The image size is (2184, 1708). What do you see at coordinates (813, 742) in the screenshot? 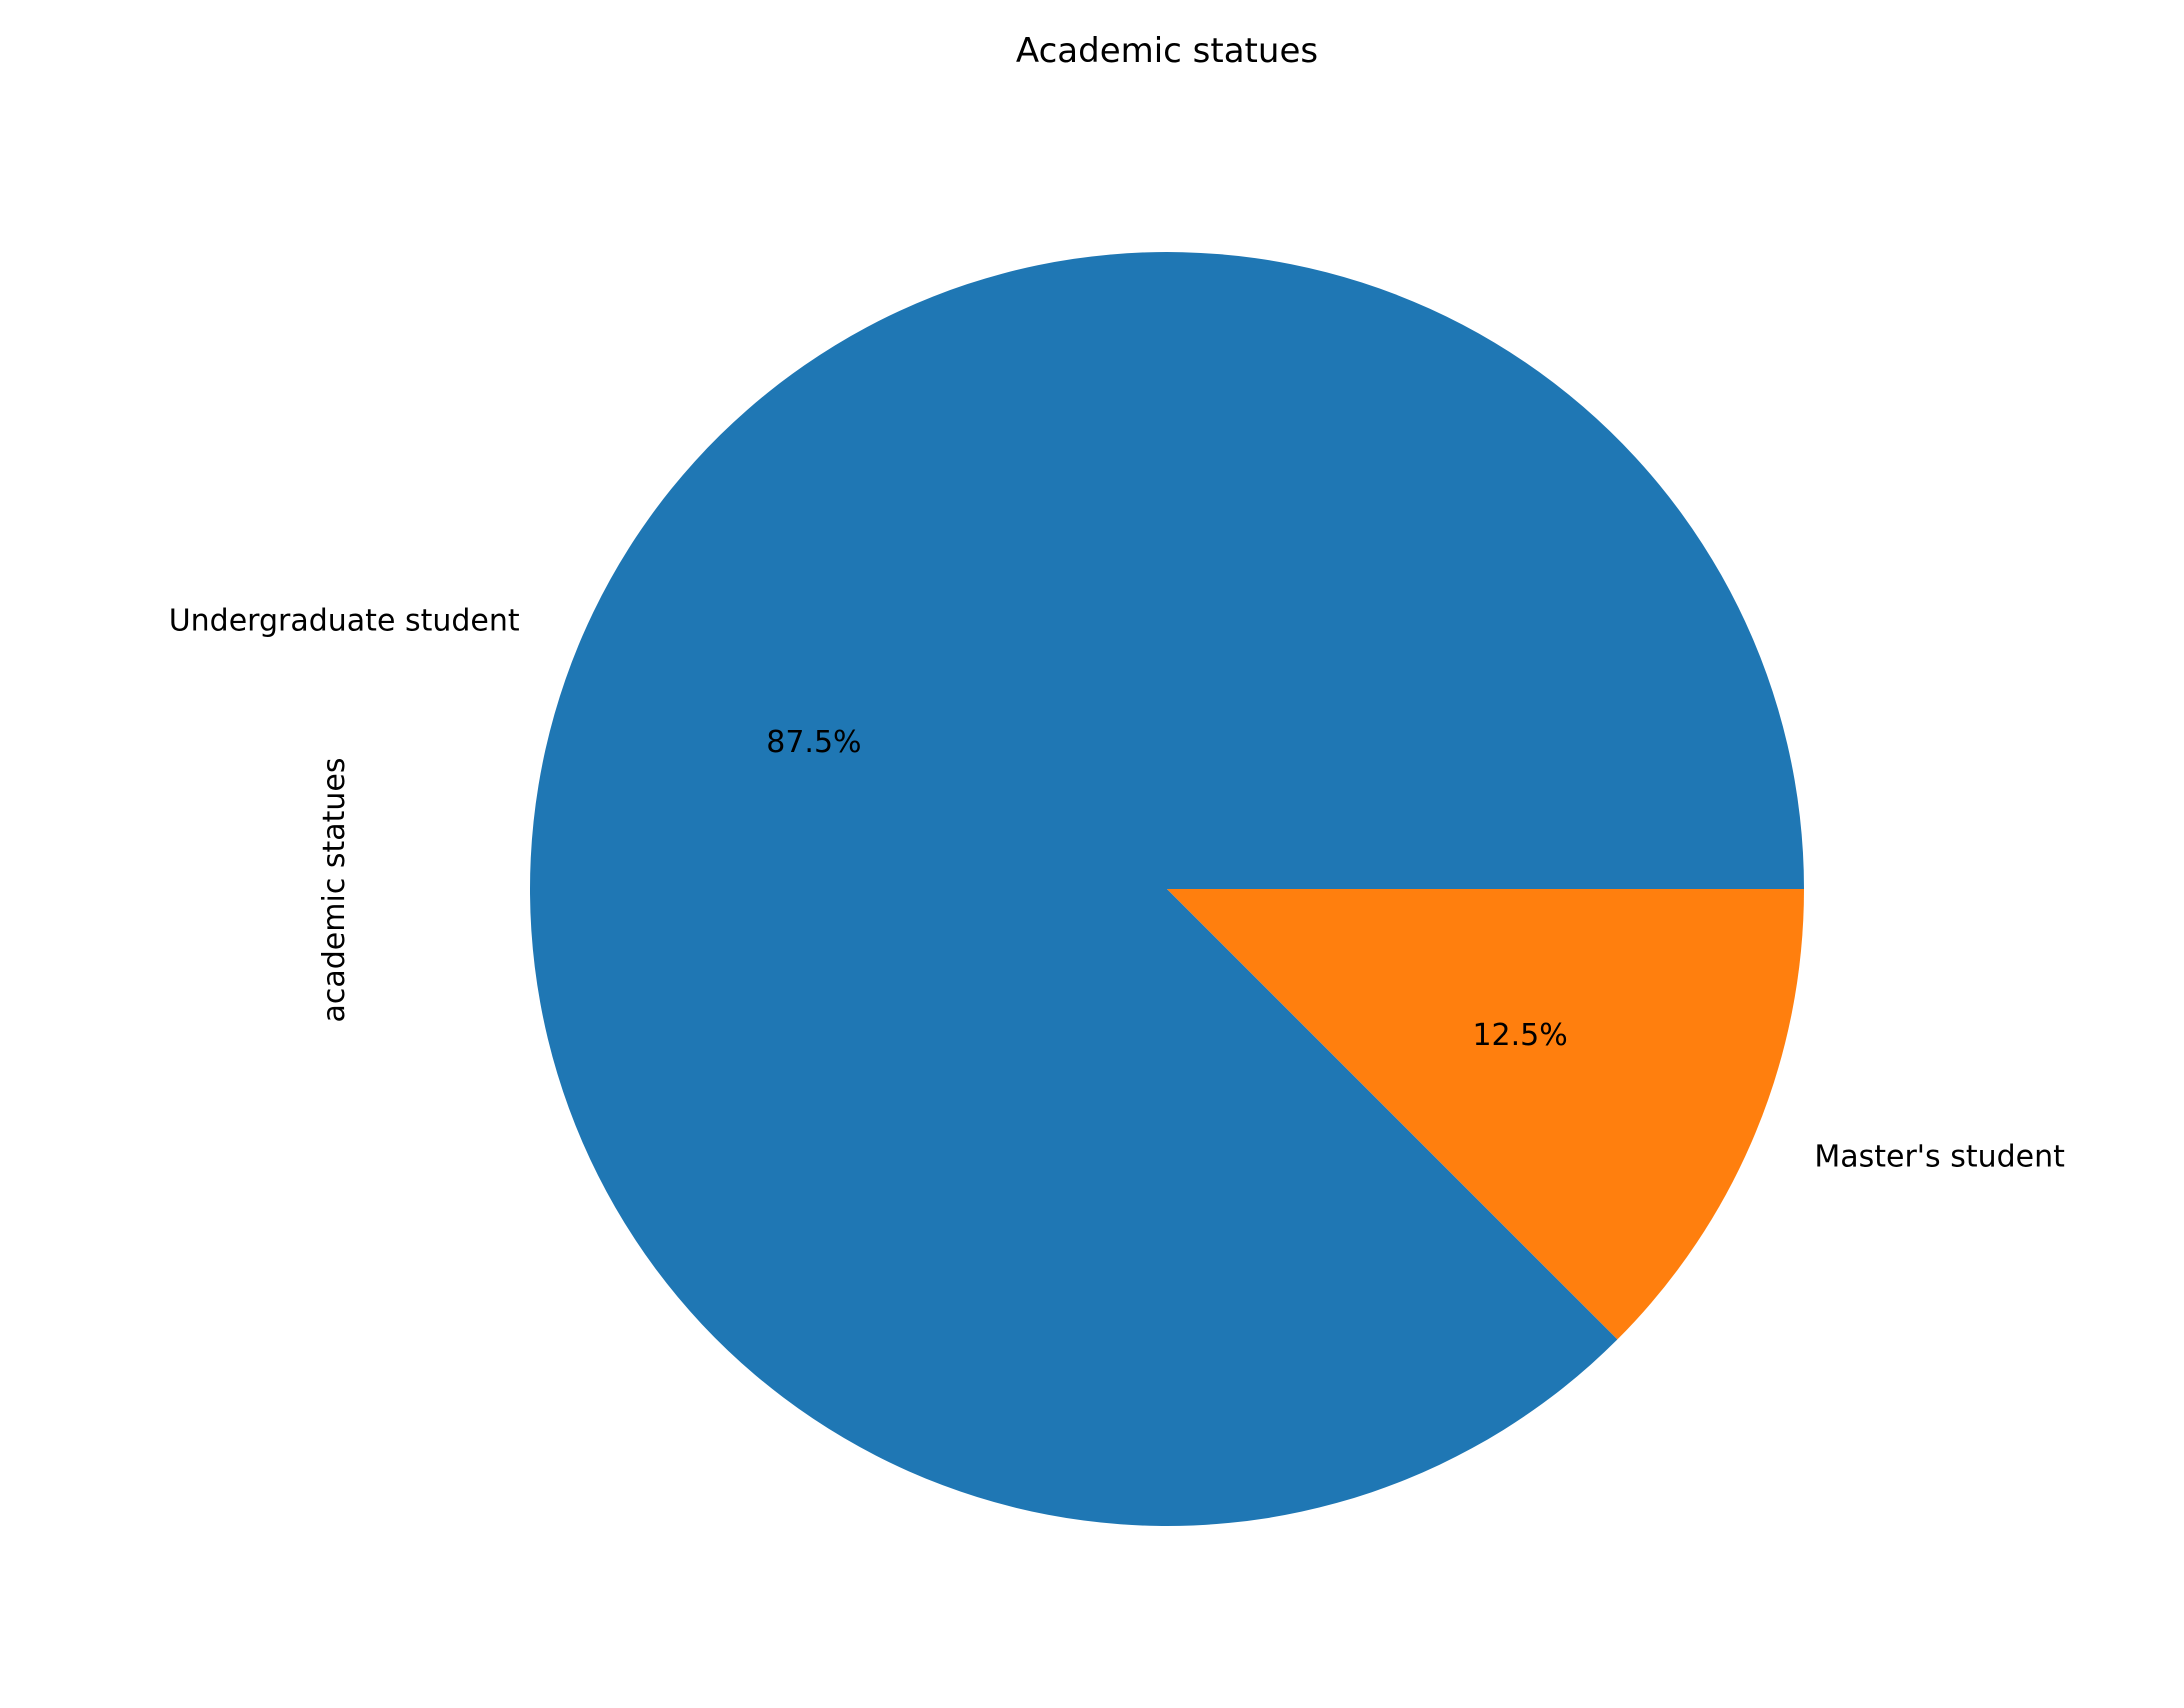
I see `pie-pct-label-undergraduate-student: 87.5%` at bounding box center [813, 742].